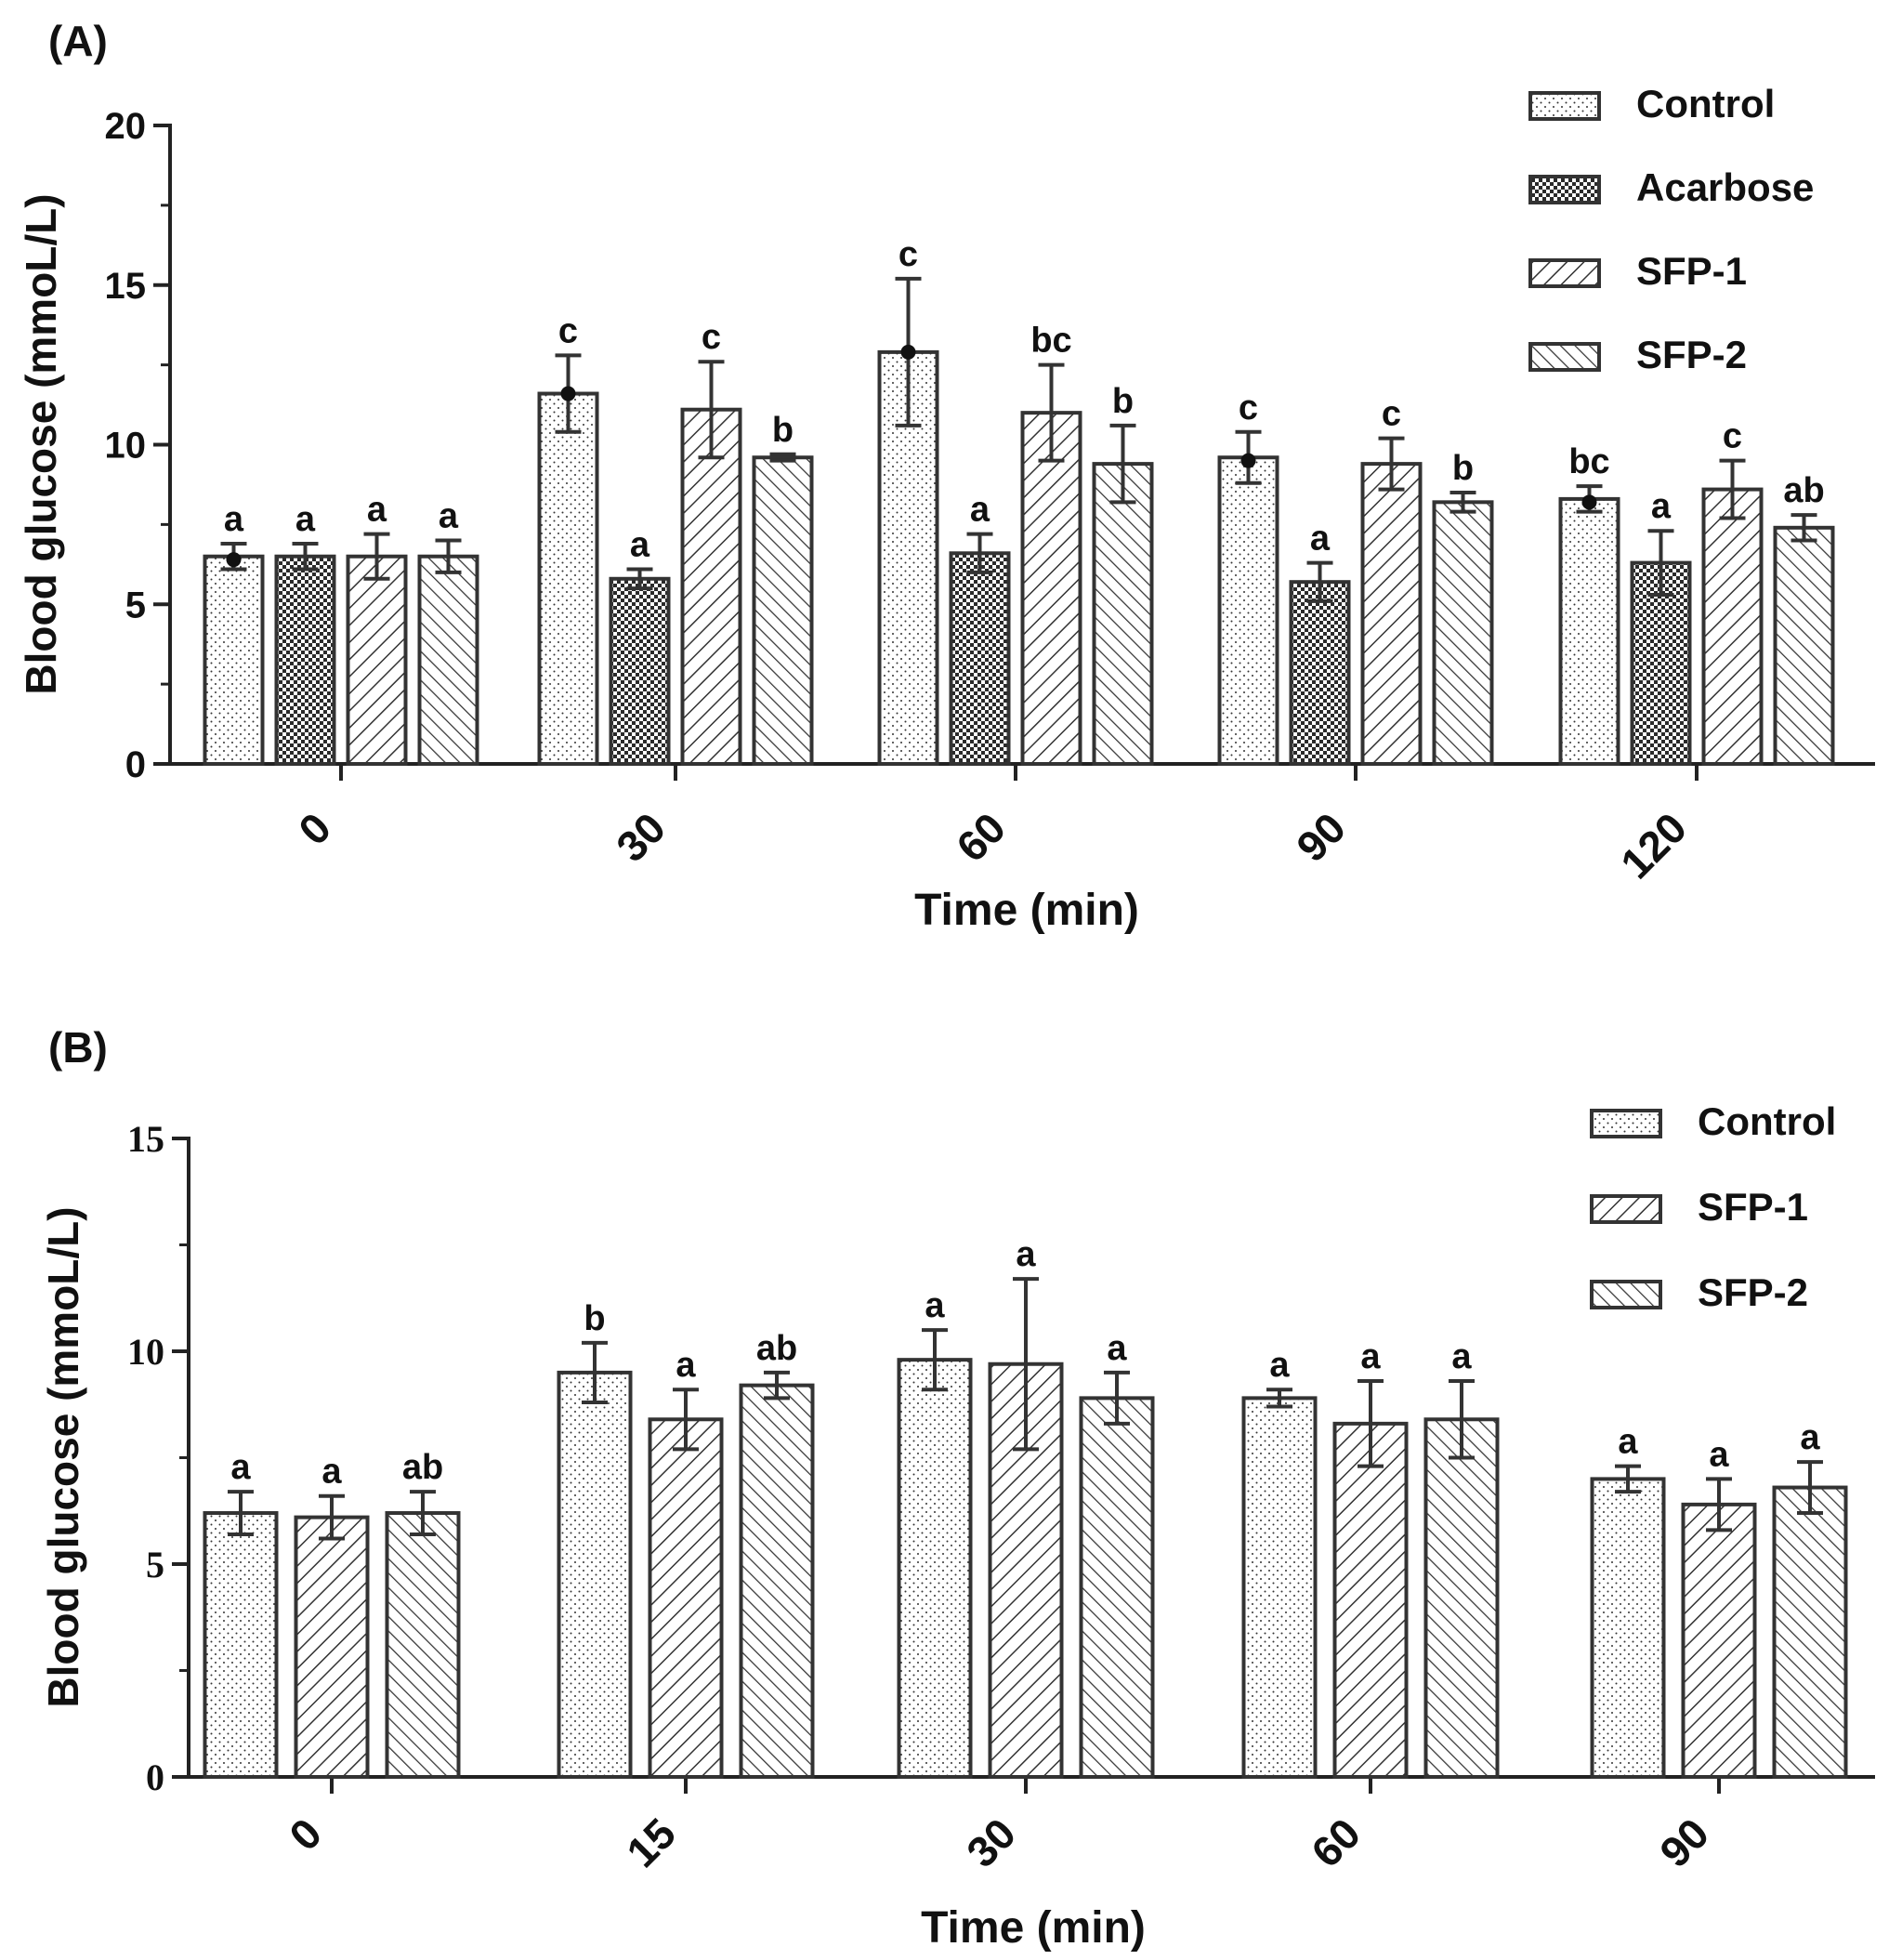  What do you see at coordinates (1725, 187) in the screenshot?
I see `legend-label-acarbose: Acarbose` at bounding box center [1725, 187].